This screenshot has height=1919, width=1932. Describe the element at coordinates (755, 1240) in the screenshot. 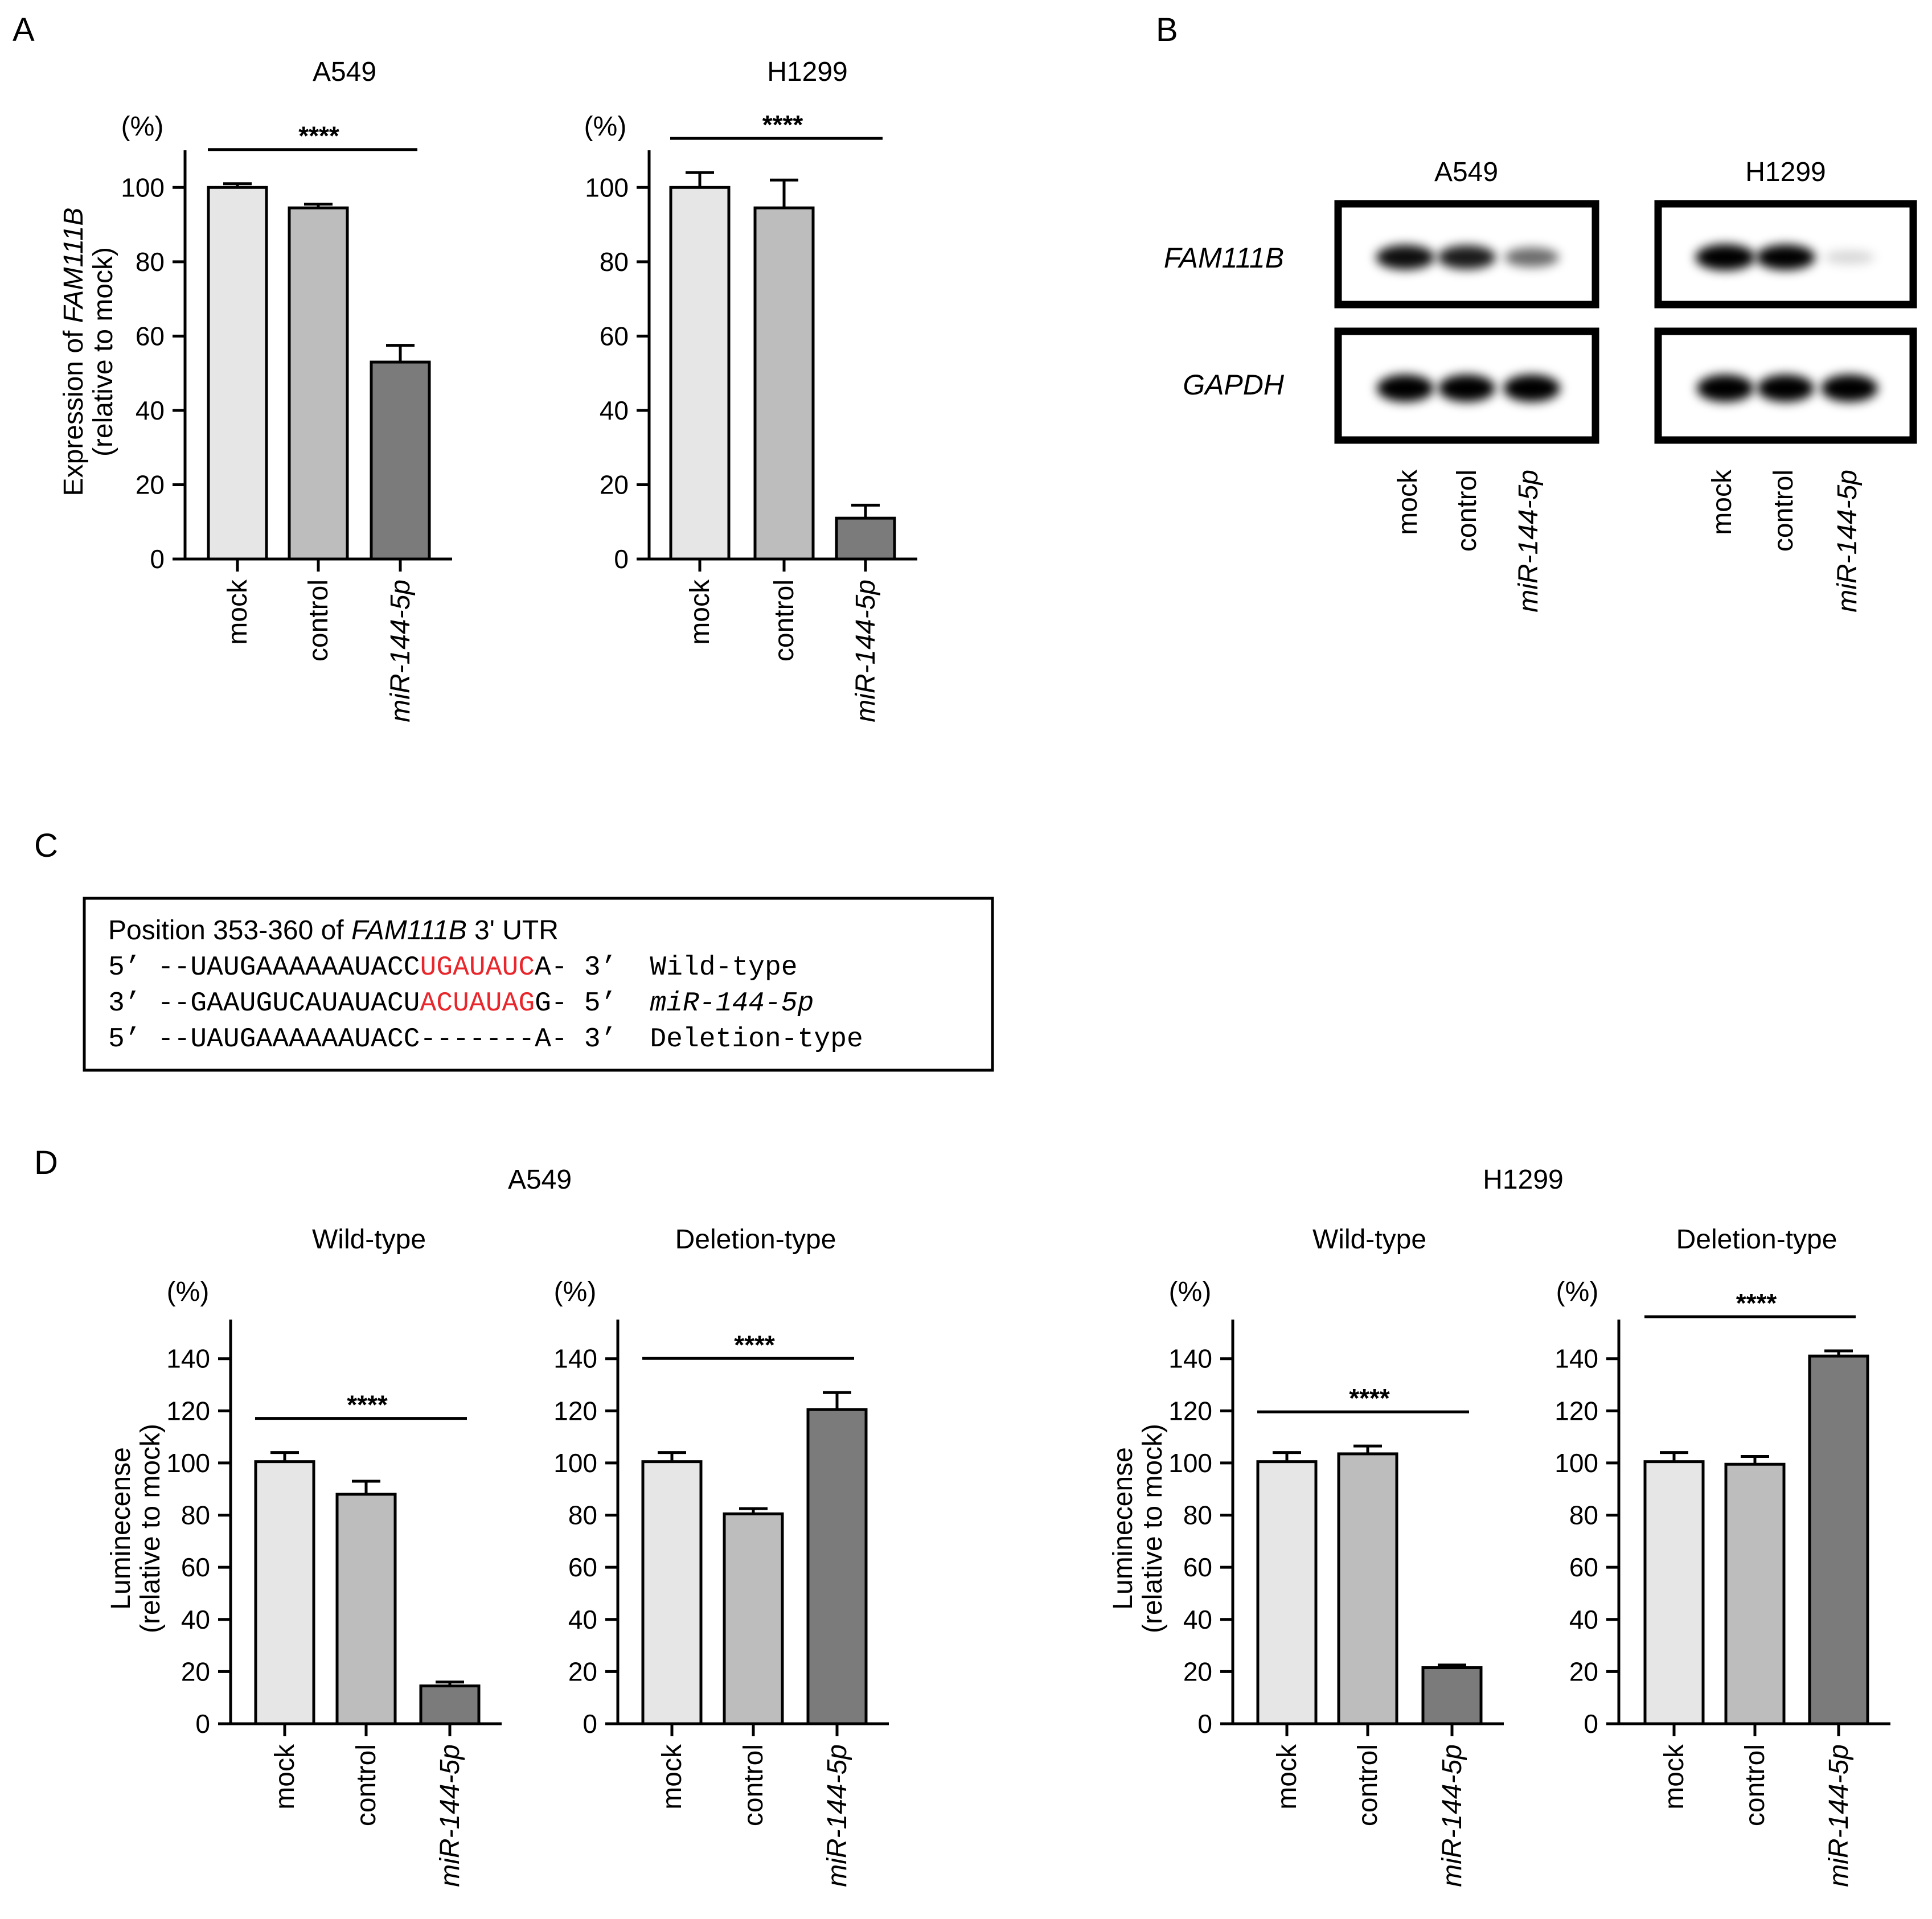

I see `chart-title: Deletion-type` at that location.